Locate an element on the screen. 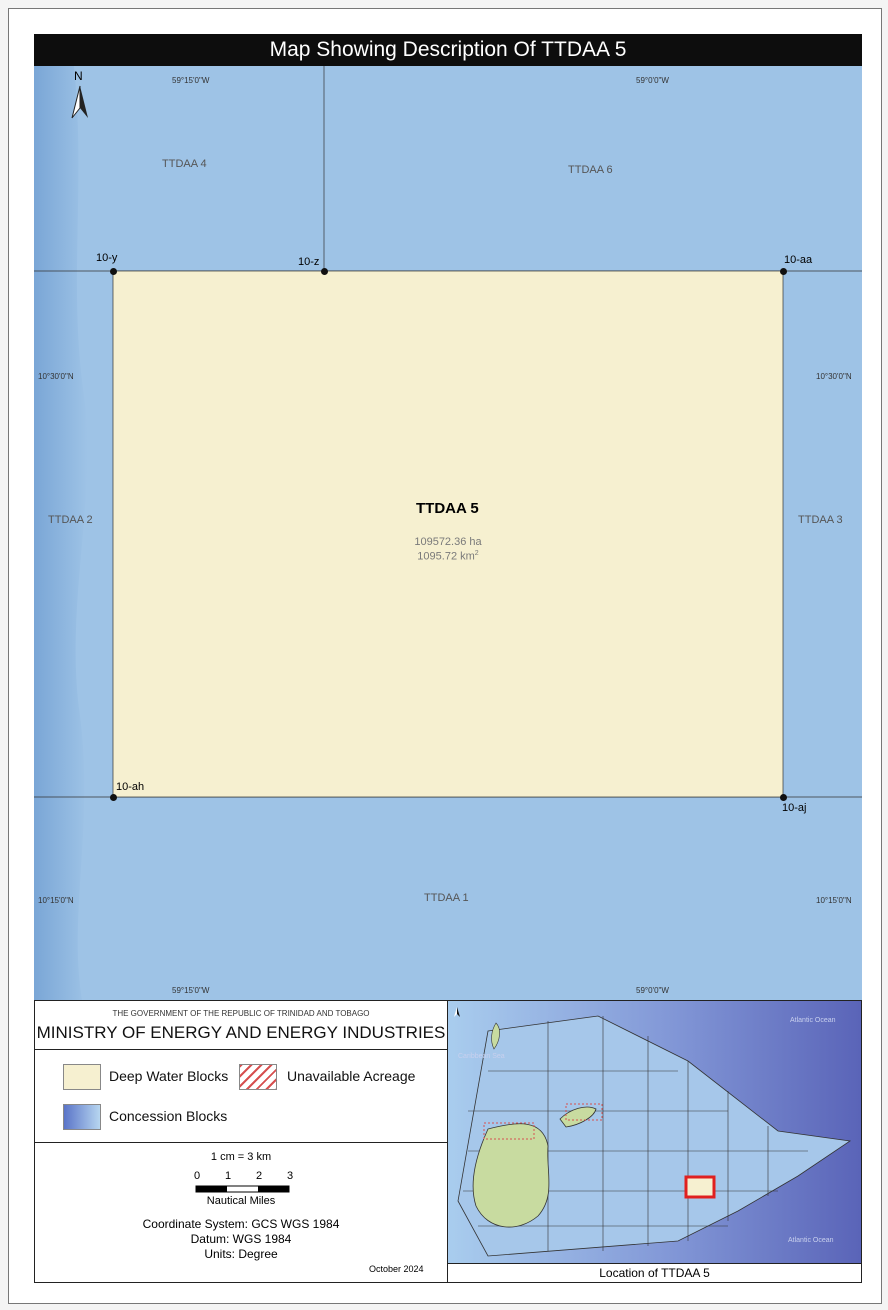 The image size is (888, 1310). datum: Datum: WGS 1984 is located at coordinates (241, 1239).